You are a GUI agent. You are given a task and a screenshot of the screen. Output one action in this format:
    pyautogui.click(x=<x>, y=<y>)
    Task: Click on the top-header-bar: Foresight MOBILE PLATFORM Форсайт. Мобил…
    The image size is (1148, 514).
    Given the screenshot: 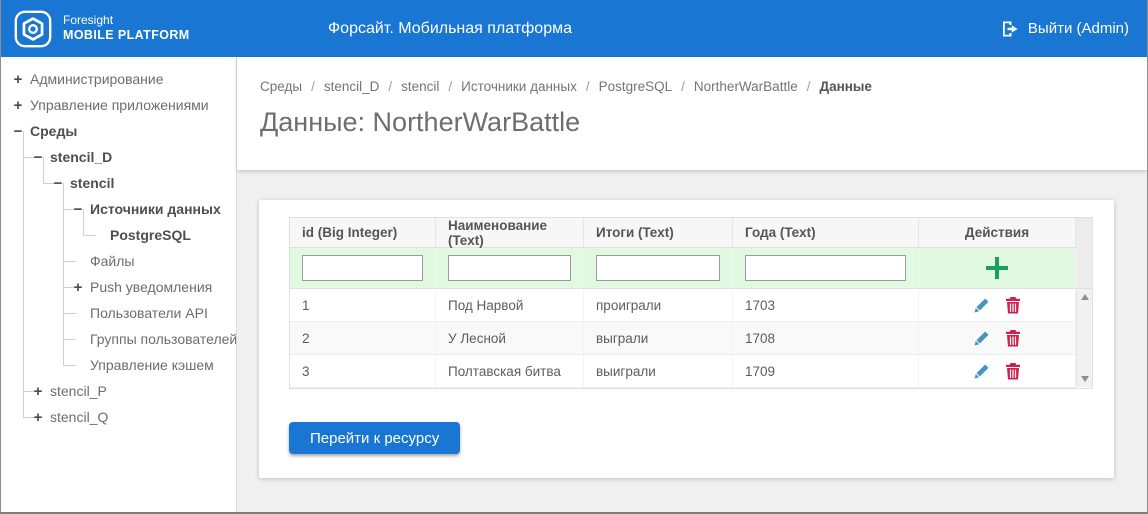 What is the action you would take?
    pyautogui.click(x=574, y=28)
    